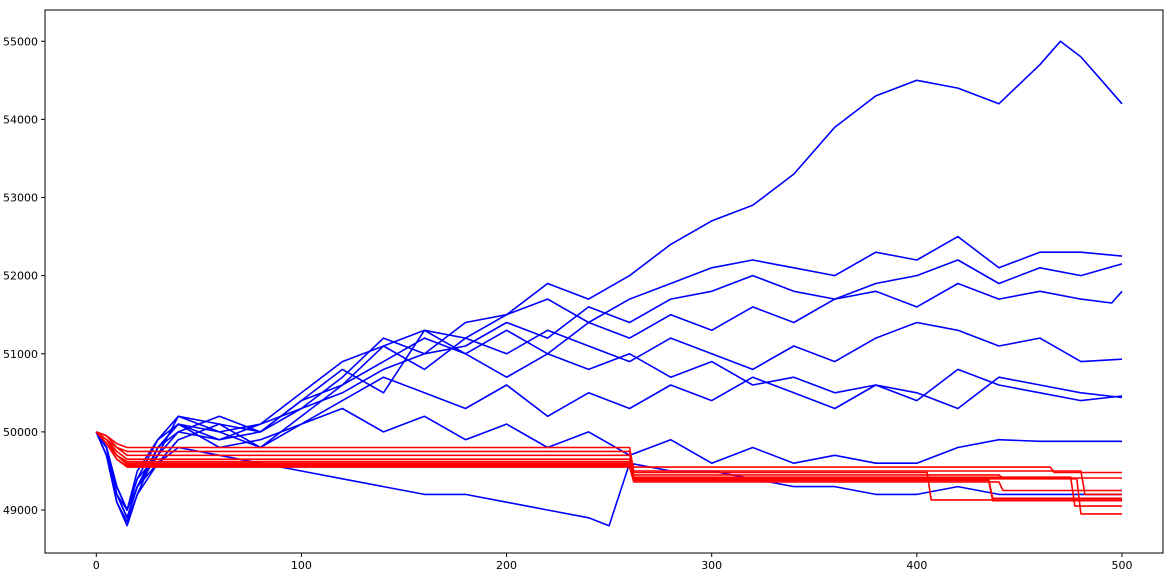 This screenshot has height=583, width=1172. Describe the element at coordinates (1121, 565) in the screenshot. I see `x-tick-label: 500` at that location.